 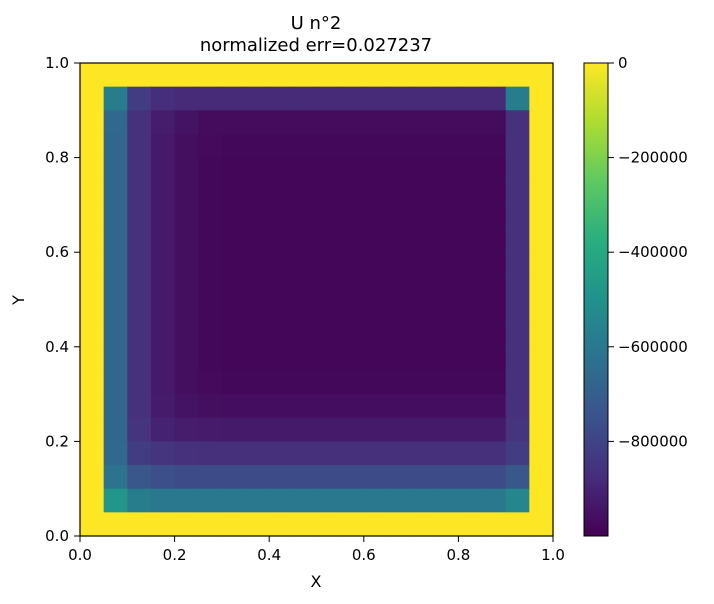 What do you see at coordinates (57, 158) in the screenshot?
I see `y-tick-label: 0.8` at bounding box center [57, 158].